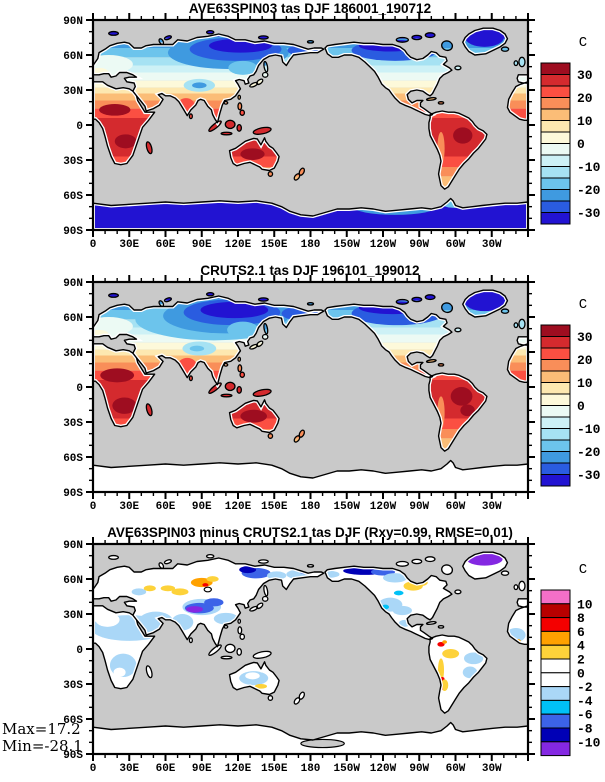 The image size is (605, 782). What do you see at coordinates (238, 507) in the screenshot?
I see `x-tick-label: 120E` at bounding box center [238, 507].